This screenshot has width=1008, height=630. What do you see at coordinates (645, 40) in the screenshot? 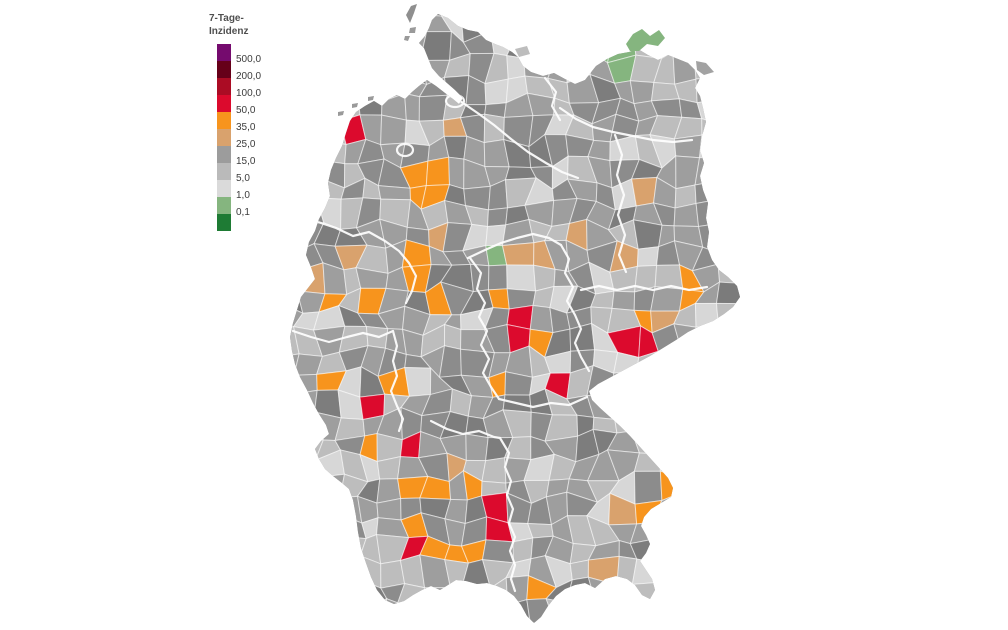
I see `island-ruegen` at bounding box center [645, 40].